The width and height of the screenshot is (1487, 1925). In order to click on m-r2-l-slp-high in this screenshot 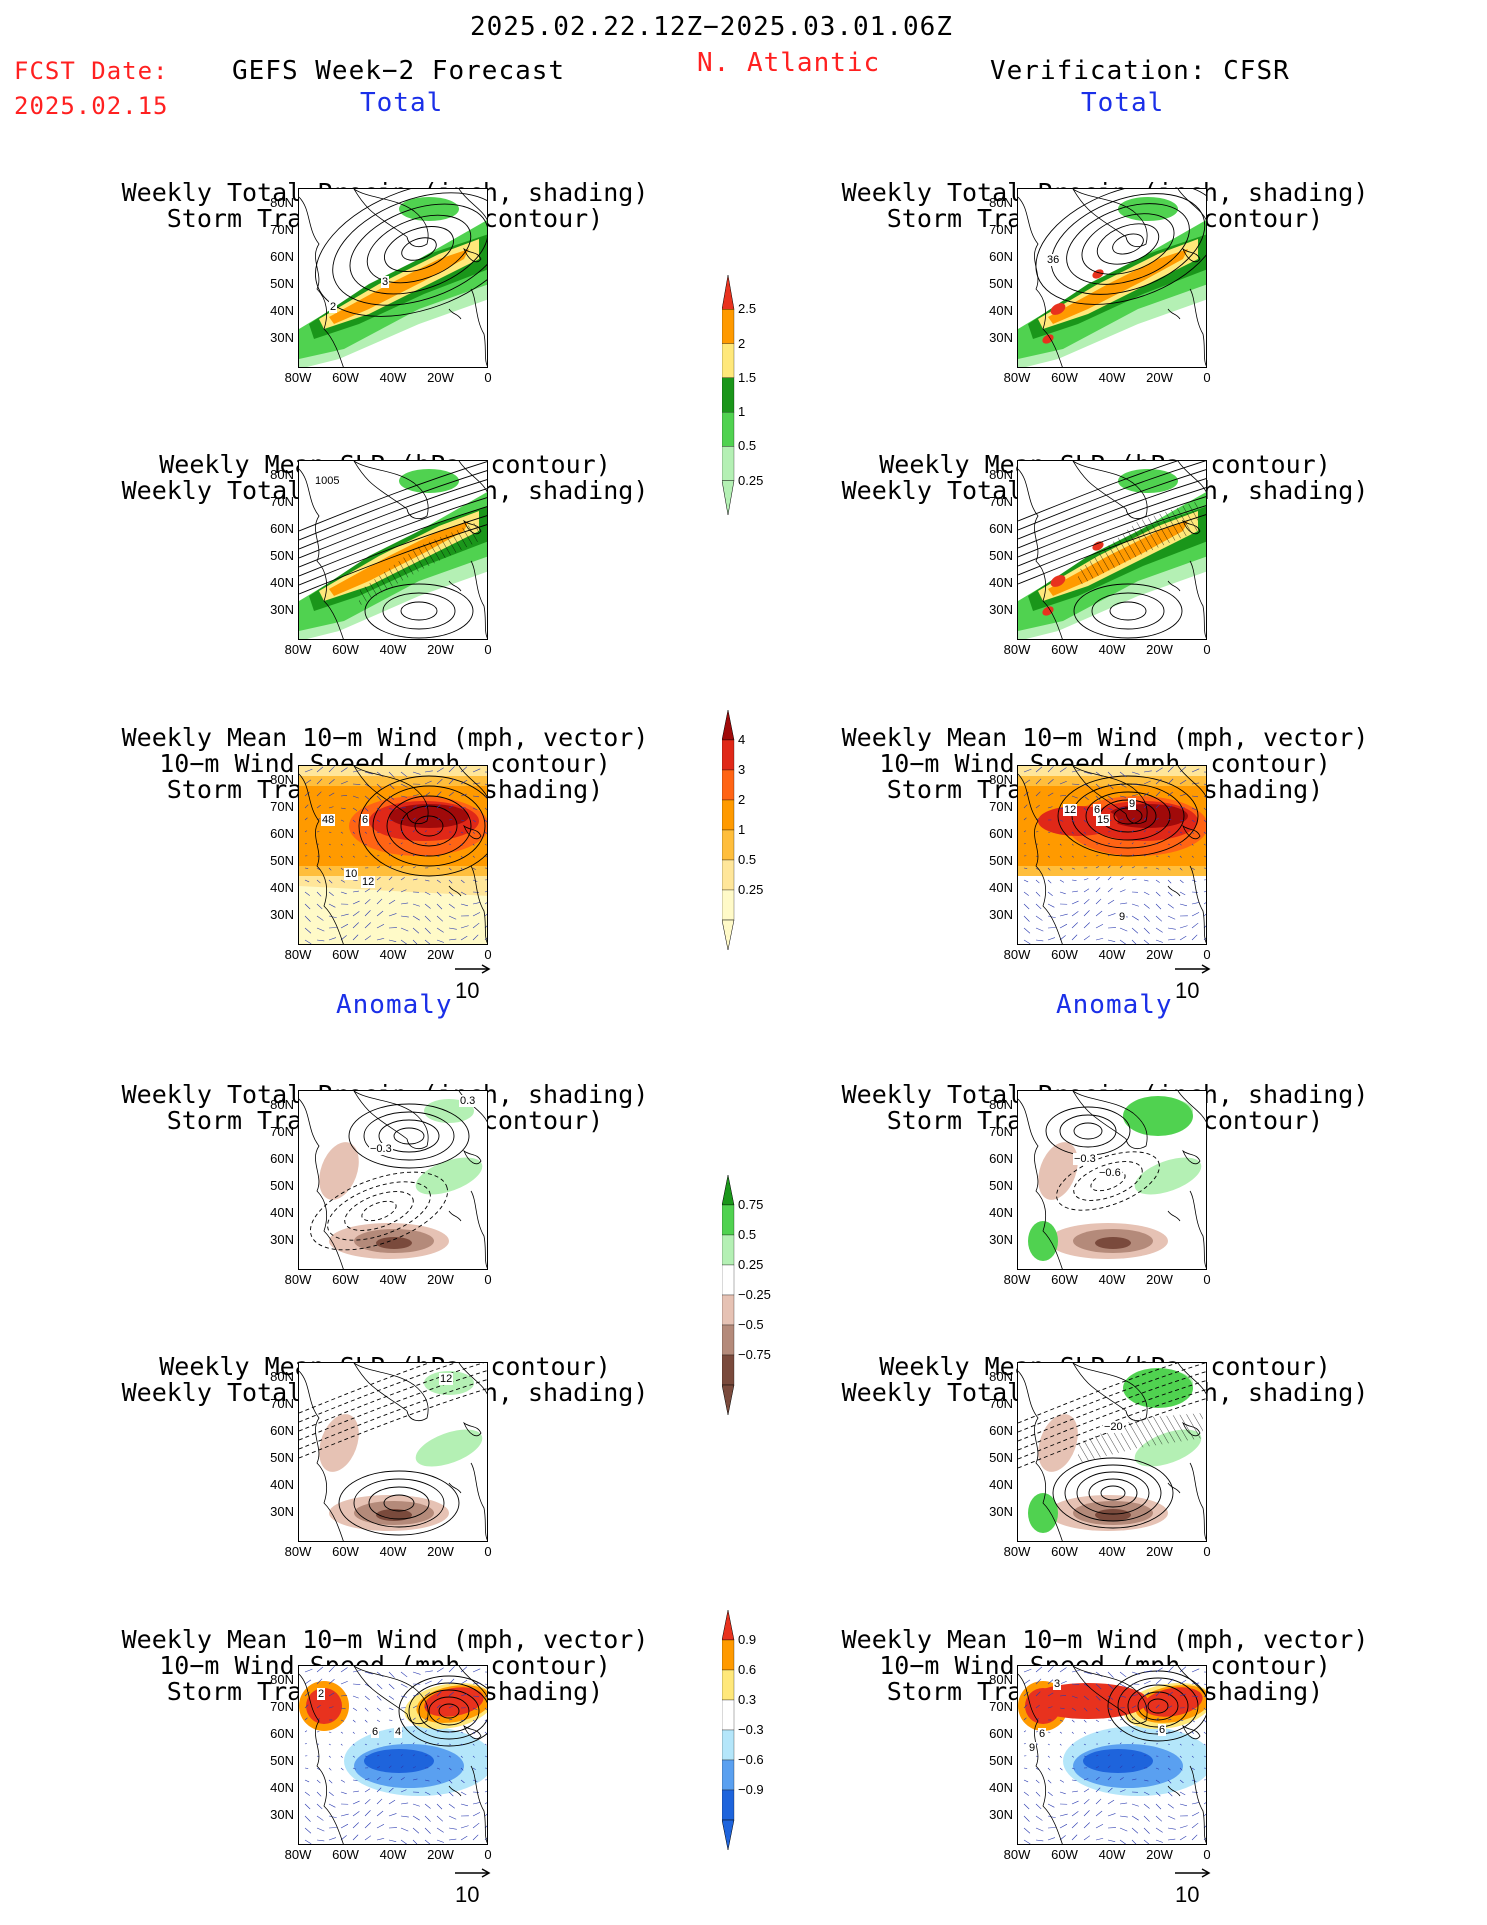, I will do `click(419, 611)`.